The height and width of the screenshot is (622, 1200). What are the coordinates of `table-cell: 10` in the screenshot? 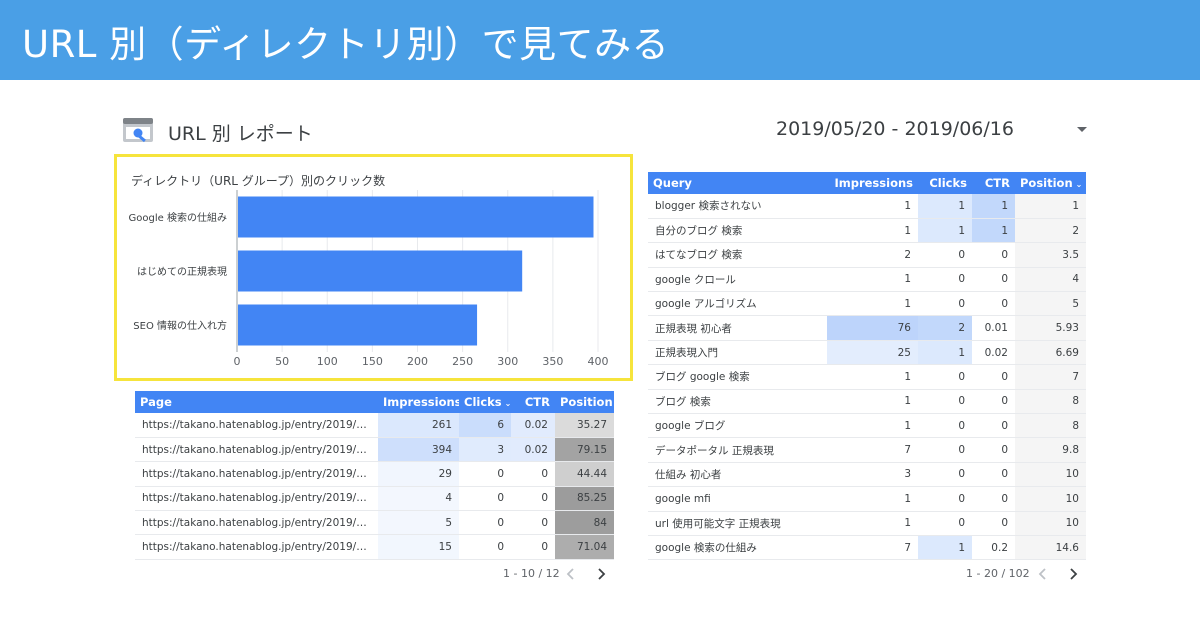 It's located at (1050, 475).